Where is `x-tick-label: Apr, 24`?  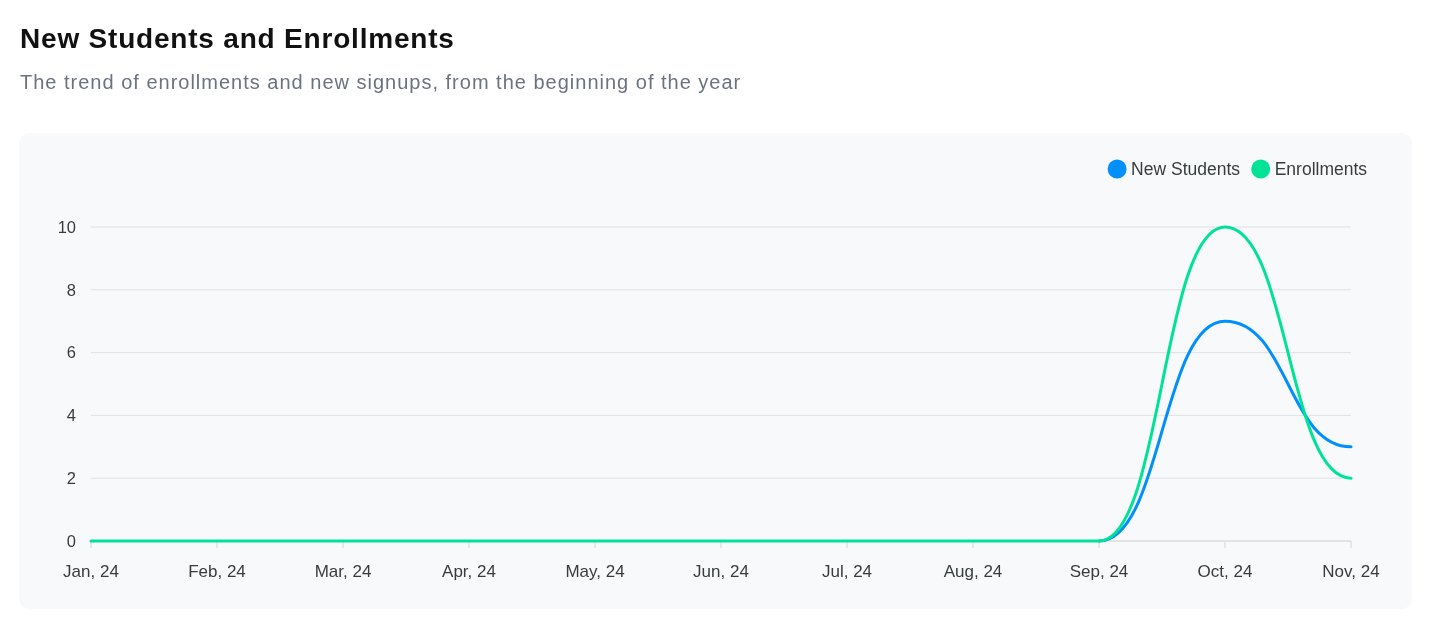
x-tick-label: Apr, 24 is located at coordinates (469, 571).